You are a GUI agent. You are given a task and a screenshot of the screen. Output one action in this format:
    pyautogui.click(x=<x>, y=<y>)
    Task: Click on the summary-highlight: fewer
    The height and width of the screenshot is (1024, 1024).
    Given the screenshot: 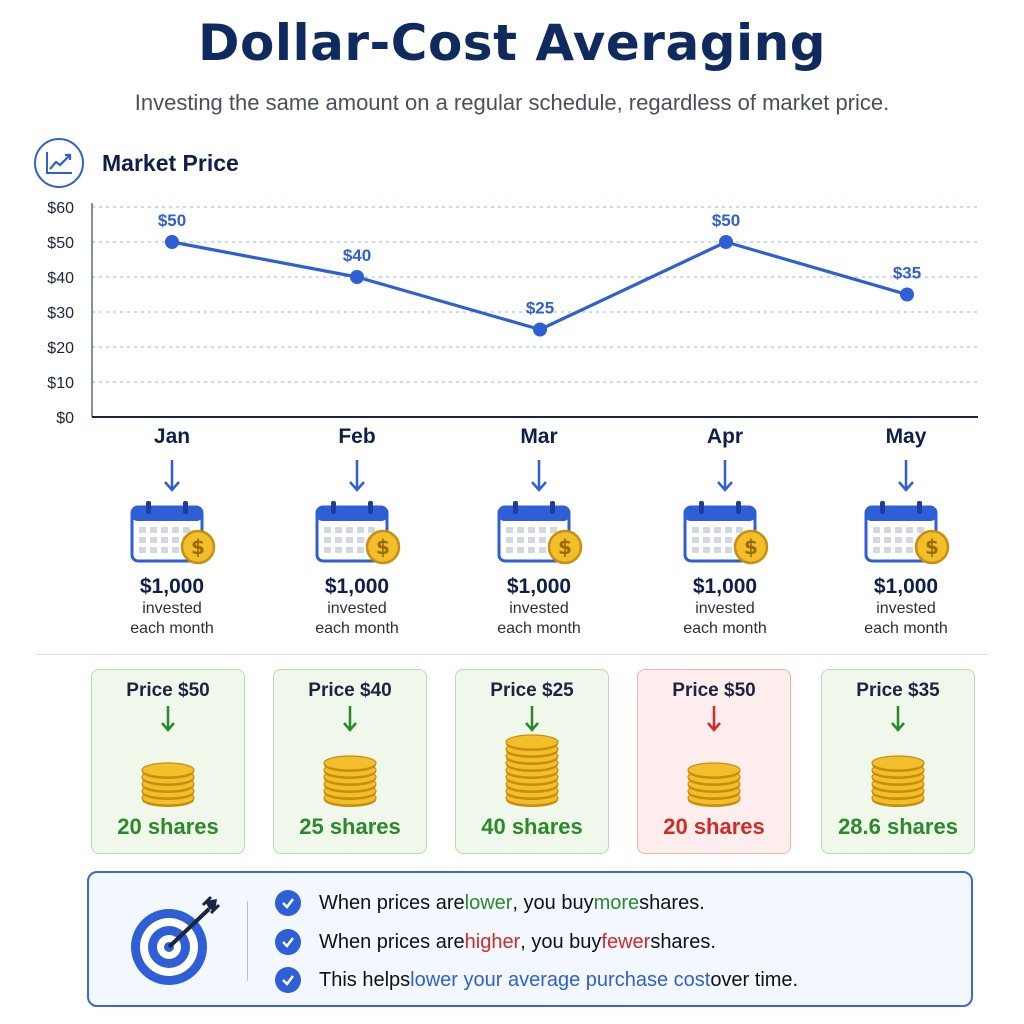 What is the action you would take?
    pyautogui.click(x=626, y=941)
    